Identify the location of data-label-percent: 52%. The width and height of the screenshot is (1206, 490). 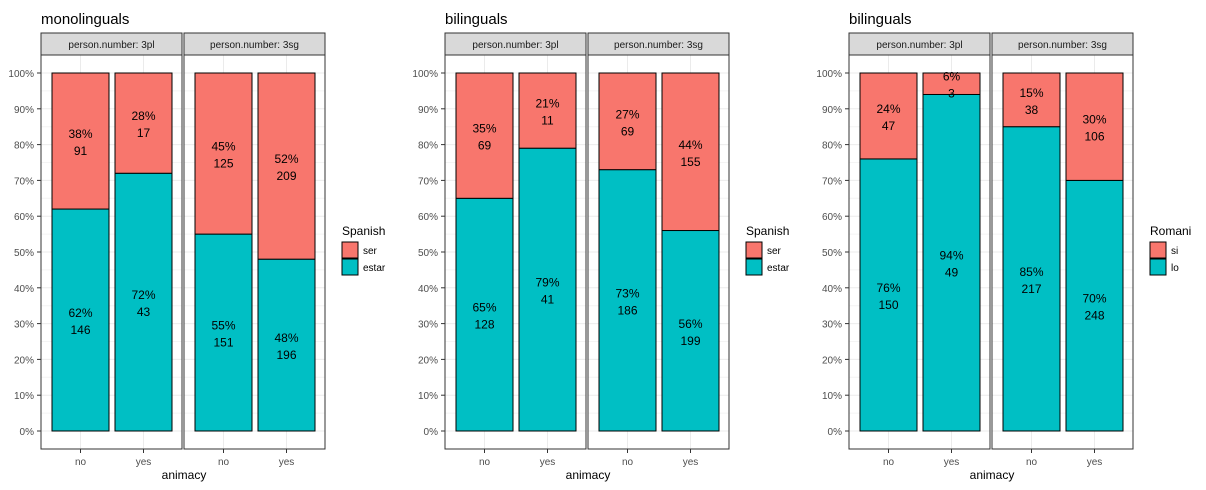
(286, 159).